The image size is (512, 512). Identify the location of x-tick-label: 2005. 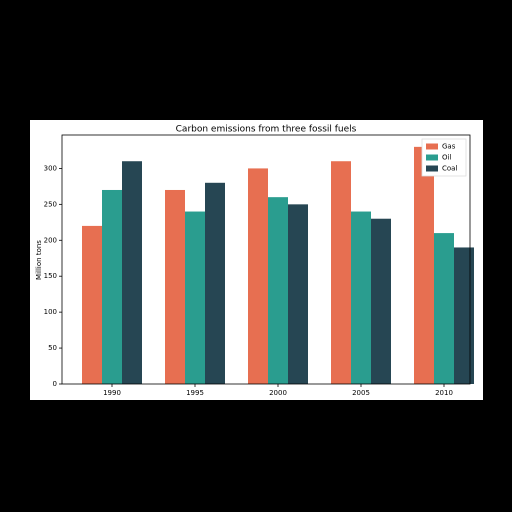
(361, 393).